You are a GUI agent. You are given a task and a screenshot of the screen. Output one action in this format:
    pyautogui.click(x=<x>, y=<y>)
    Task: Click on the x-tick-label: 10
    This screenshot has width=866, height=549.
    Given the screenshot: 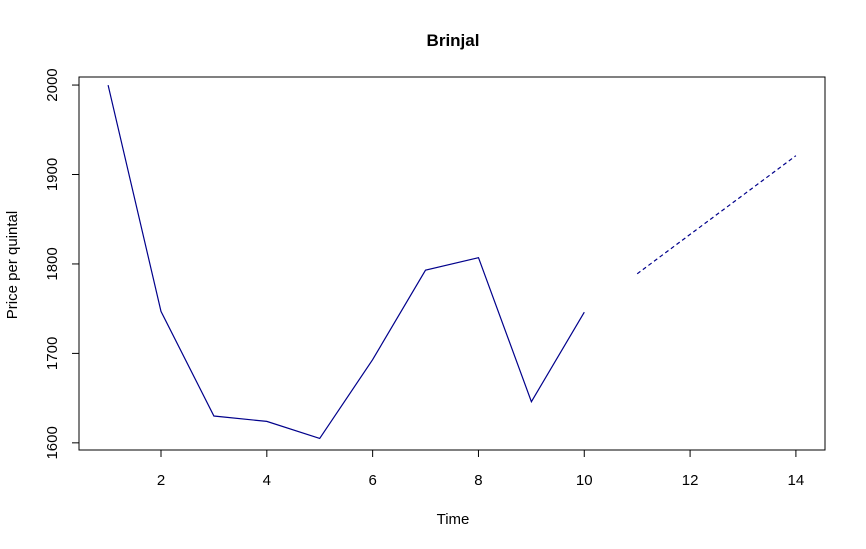 What is the action you would take?
    pyautogui.click(x=584, y=480)
    